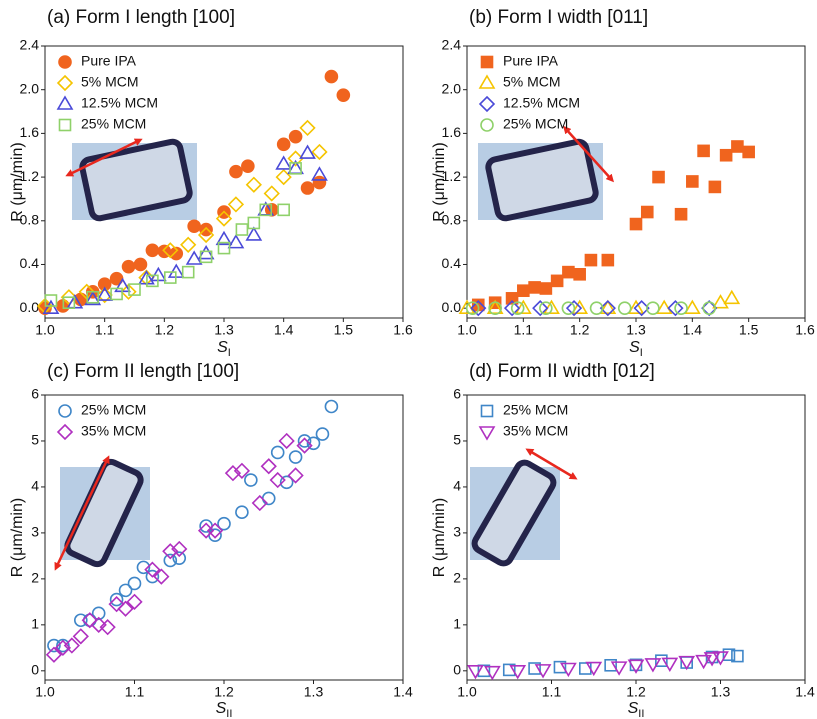  I want to click on y-tick-label: 2, so click(35, 578).